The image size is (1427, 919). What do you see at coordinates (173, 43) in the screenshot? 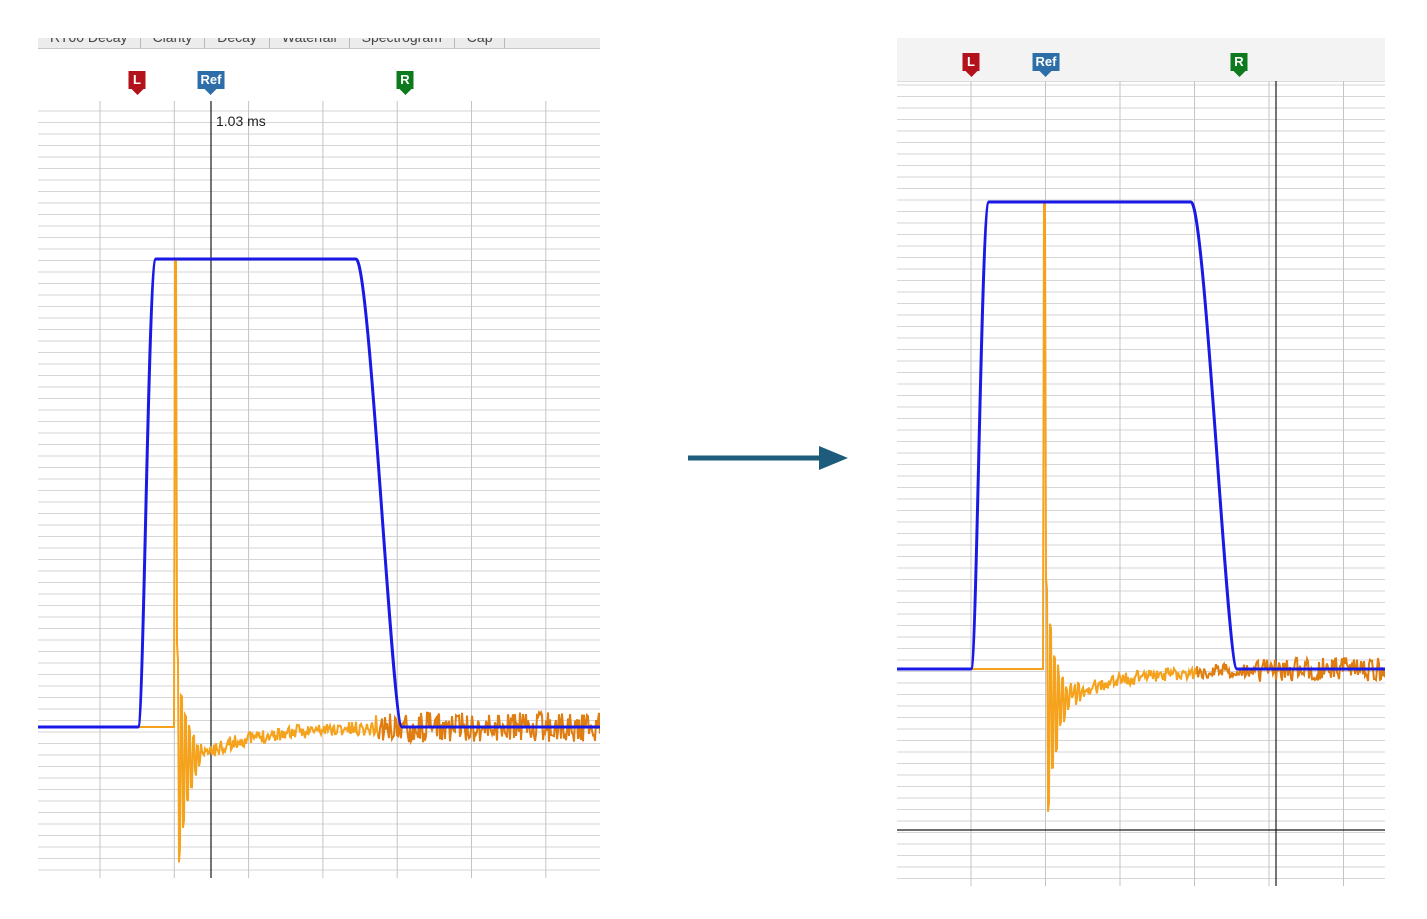
I see `tab-clarity: Clarity` at bounding box center [173, 43].